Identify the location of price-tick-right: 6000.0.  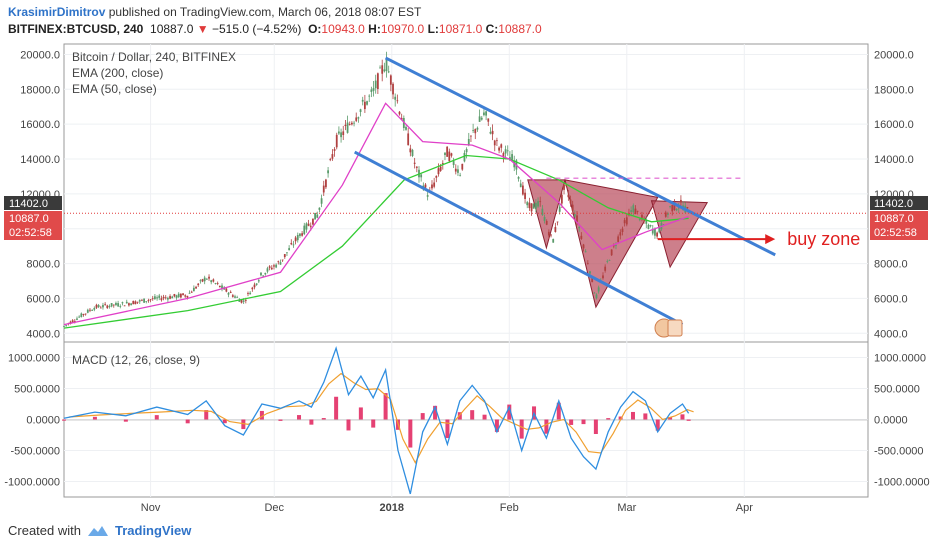
(891, 299).